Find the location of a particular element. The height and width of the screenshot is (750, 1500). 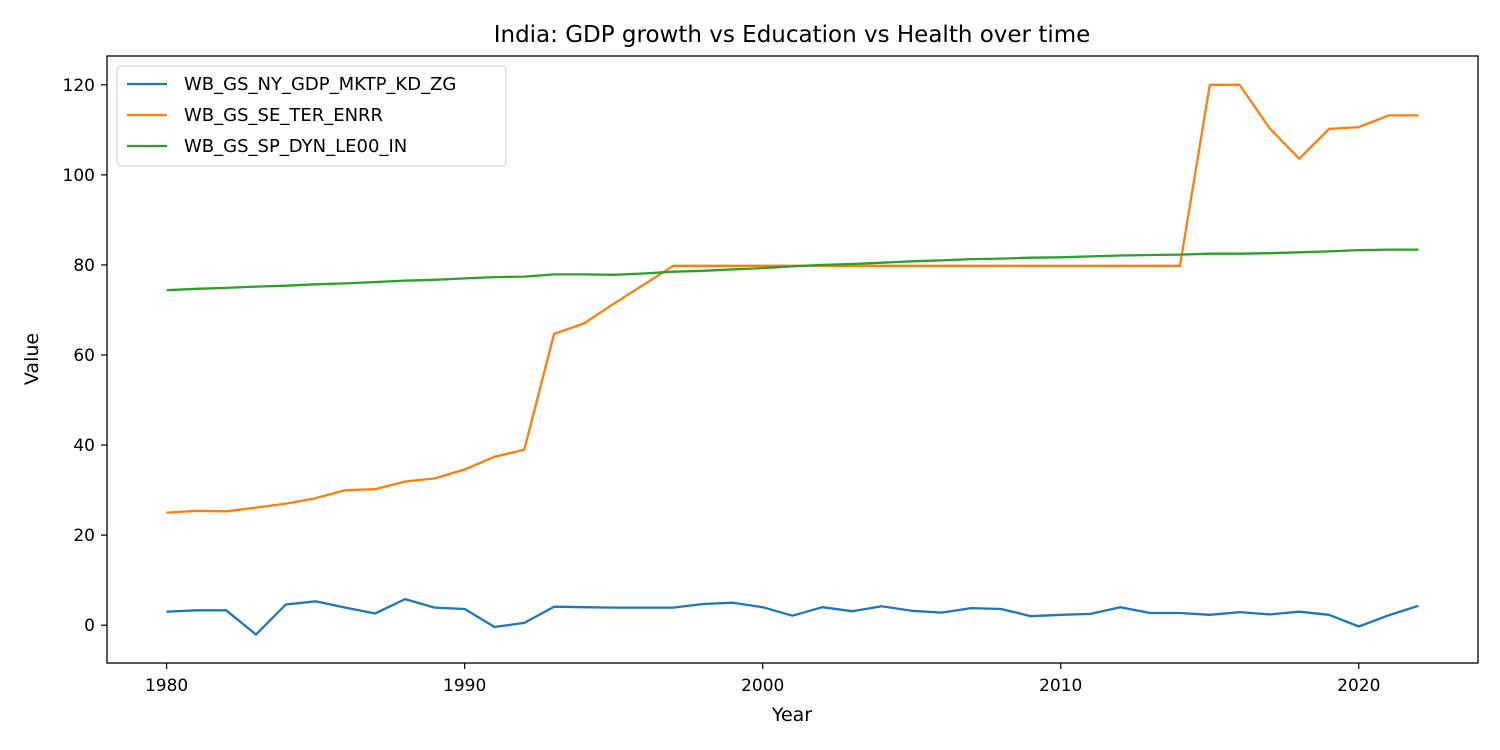

y-tick-label: 80 is located at coordinates (84, 266).